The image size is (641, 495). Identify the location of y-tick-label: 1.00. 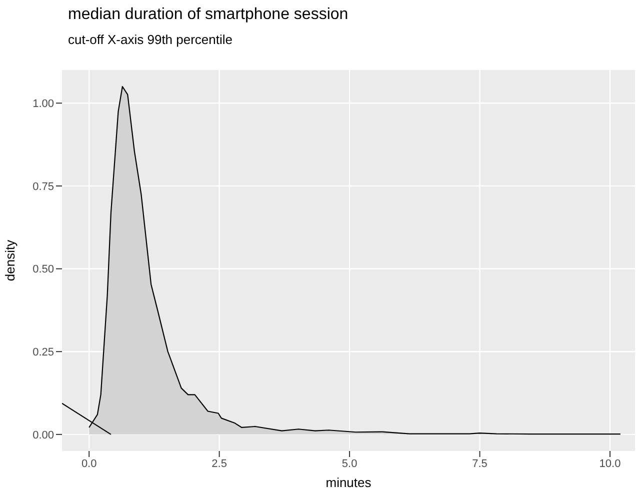
(43, 104).